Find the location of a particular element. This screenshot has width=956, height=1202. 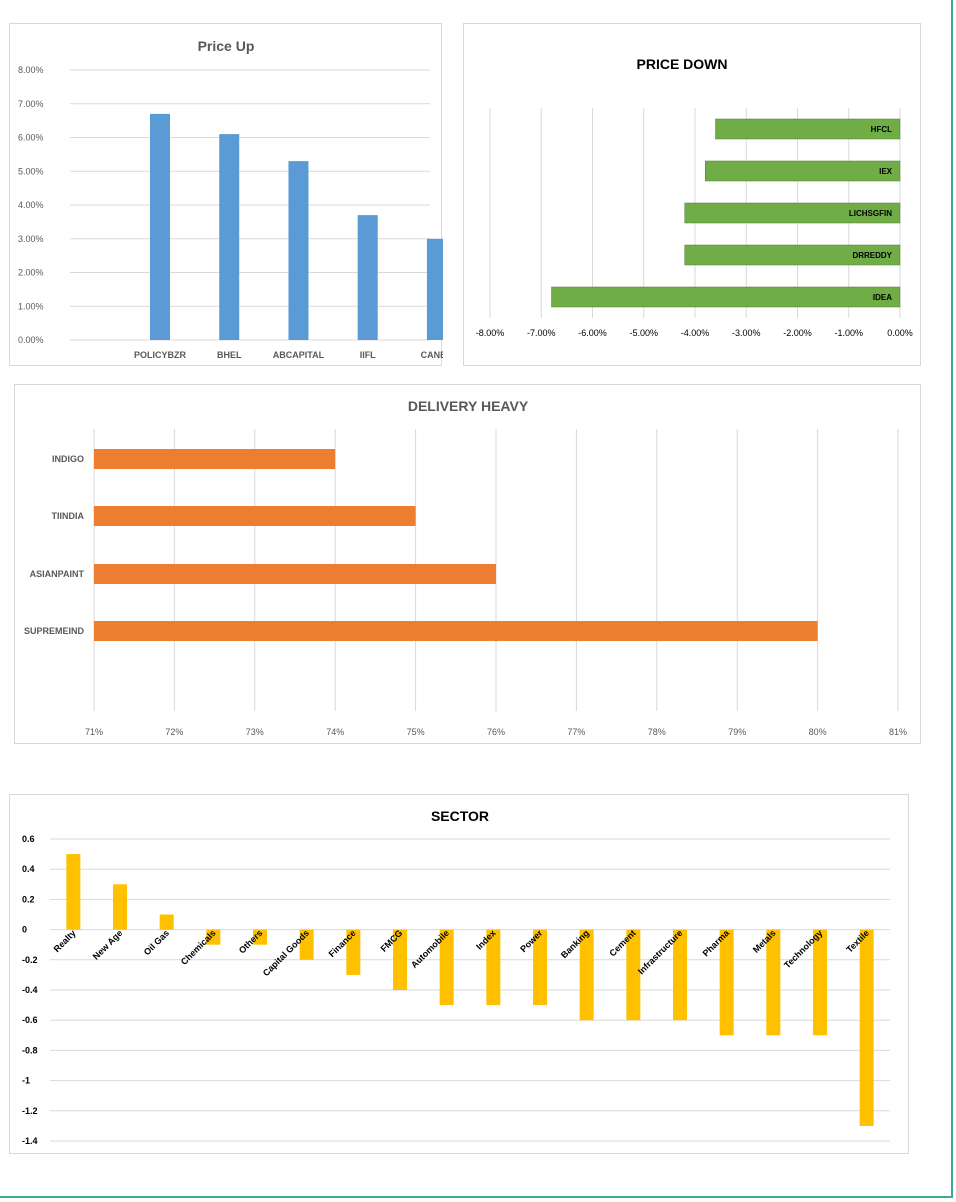

x-tick-label: -6.00% is located at coordinates (592, 333).